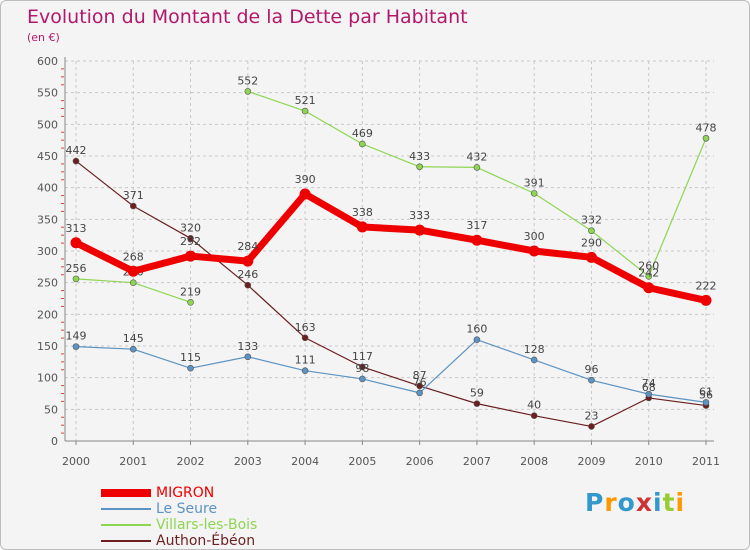 The image size is (750, 550). What do you see at coordinates (76, 228) in the screenshot?
I see `data-label-migron: 313` at bounding box center [76, 228].